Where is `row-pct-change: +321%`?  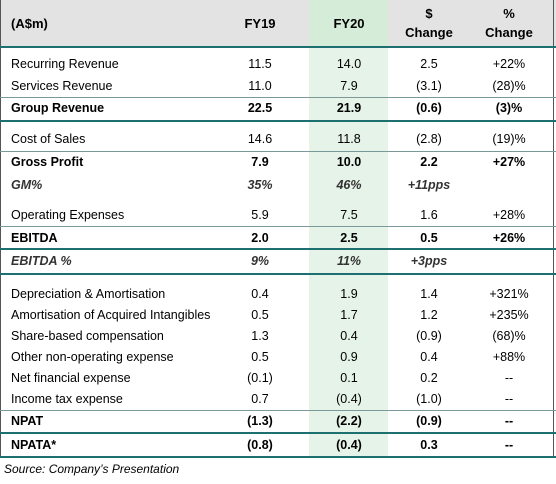
row-pct-change: +321% is located at coordinates (509, 294).